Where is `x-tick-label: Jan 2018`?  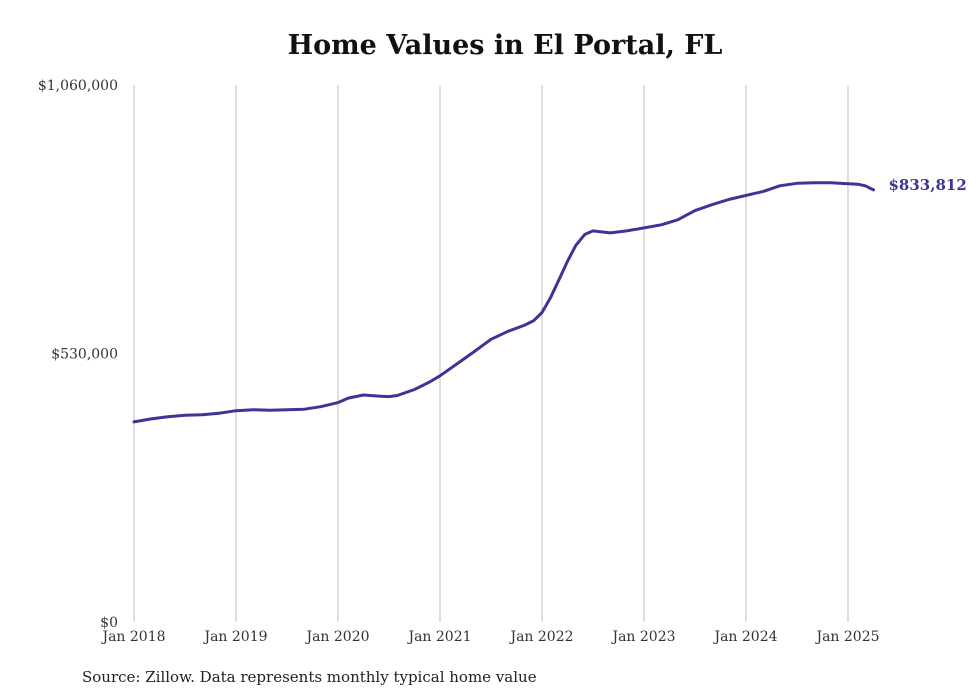 x-tick-label: Jan 2018 is located at coordinates (132, 637).